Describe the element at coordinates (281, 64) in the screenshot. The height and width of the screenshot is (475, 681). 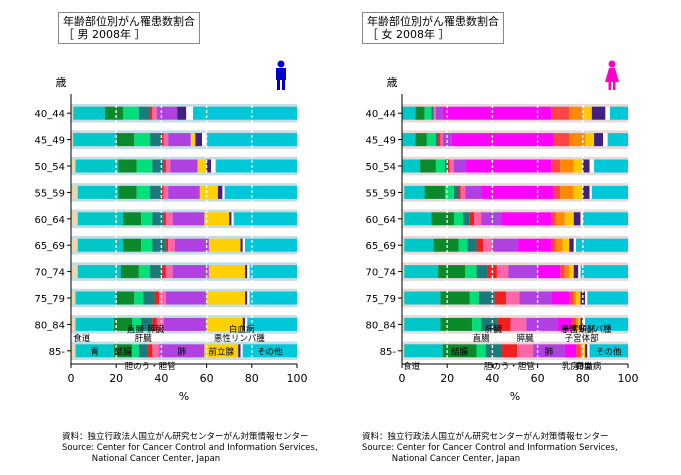
I see `icon-head` at that location.